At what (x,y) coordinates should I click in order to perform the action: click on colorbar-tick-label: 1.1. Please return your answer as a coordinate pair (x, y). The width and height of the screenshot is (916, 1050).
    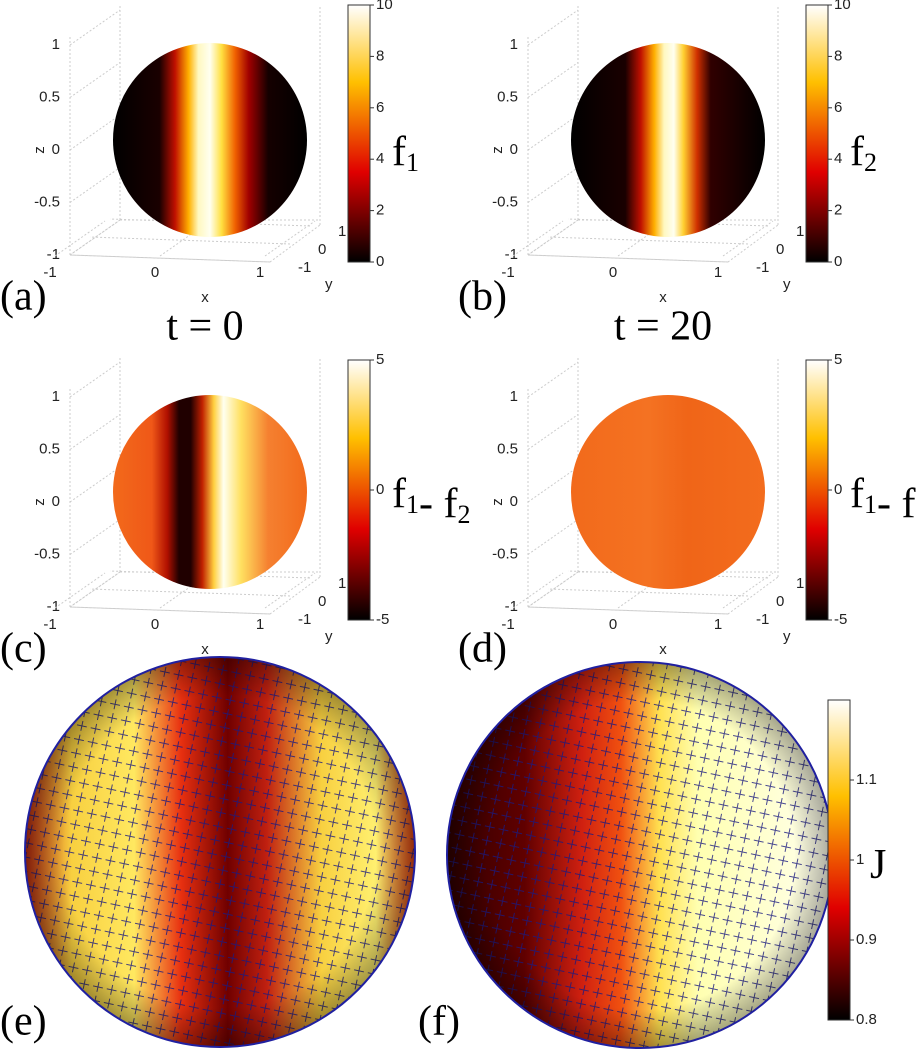
    Looking at the image, I should click on (866, 779).